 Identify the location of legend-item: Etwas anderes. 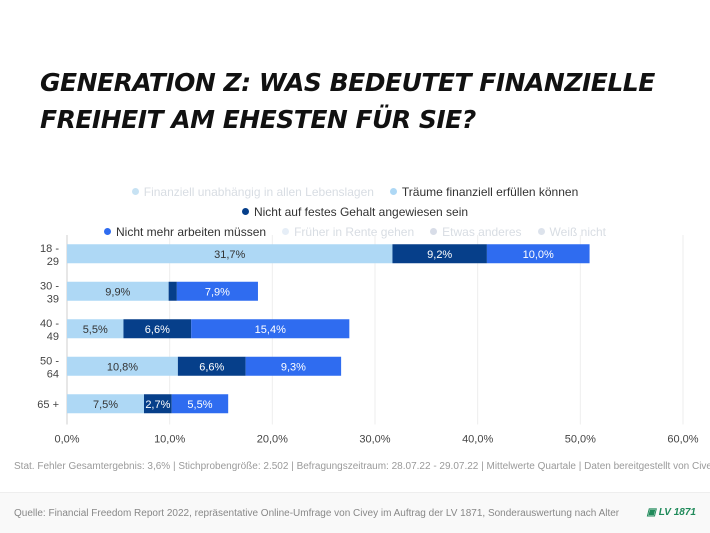
(476, 232).